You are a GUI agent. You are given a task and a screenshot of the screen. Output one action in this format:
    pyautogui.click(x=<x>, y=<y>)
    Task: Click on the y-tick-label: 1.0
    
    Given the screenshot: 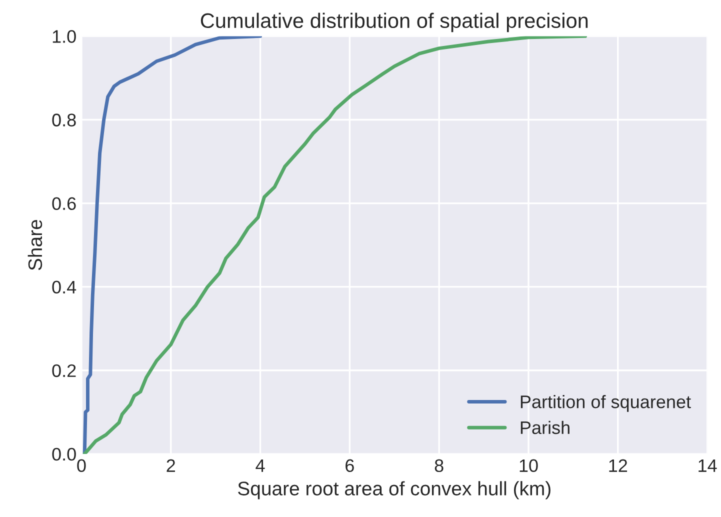 What is the action you would take?
    pyautogui.click(x=64, y=36)
    